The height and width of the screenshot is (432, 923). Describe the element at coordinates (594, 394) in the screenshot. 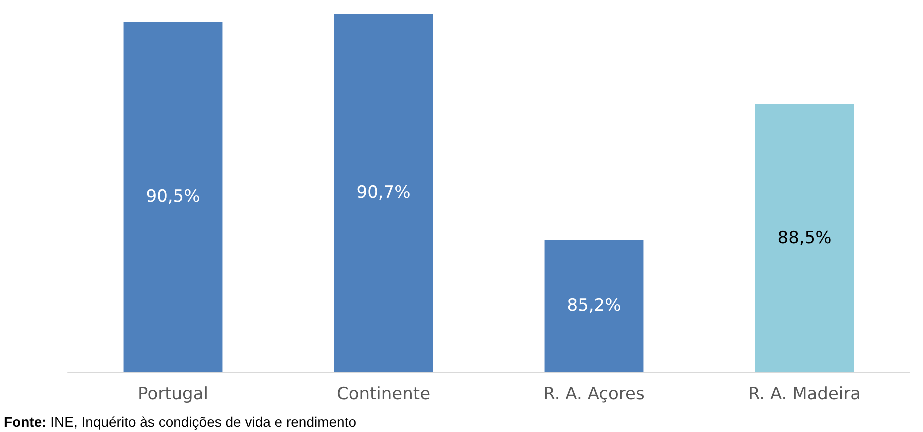

I see `x-tick-label: R. A. Açores` at that location.